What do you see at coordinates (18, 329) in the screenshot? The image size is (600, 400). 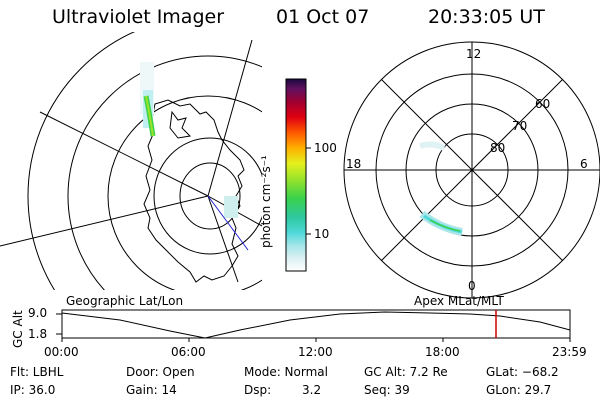 I see `altitude-ylabel: GC Alt` at bounding box center [18, 329].